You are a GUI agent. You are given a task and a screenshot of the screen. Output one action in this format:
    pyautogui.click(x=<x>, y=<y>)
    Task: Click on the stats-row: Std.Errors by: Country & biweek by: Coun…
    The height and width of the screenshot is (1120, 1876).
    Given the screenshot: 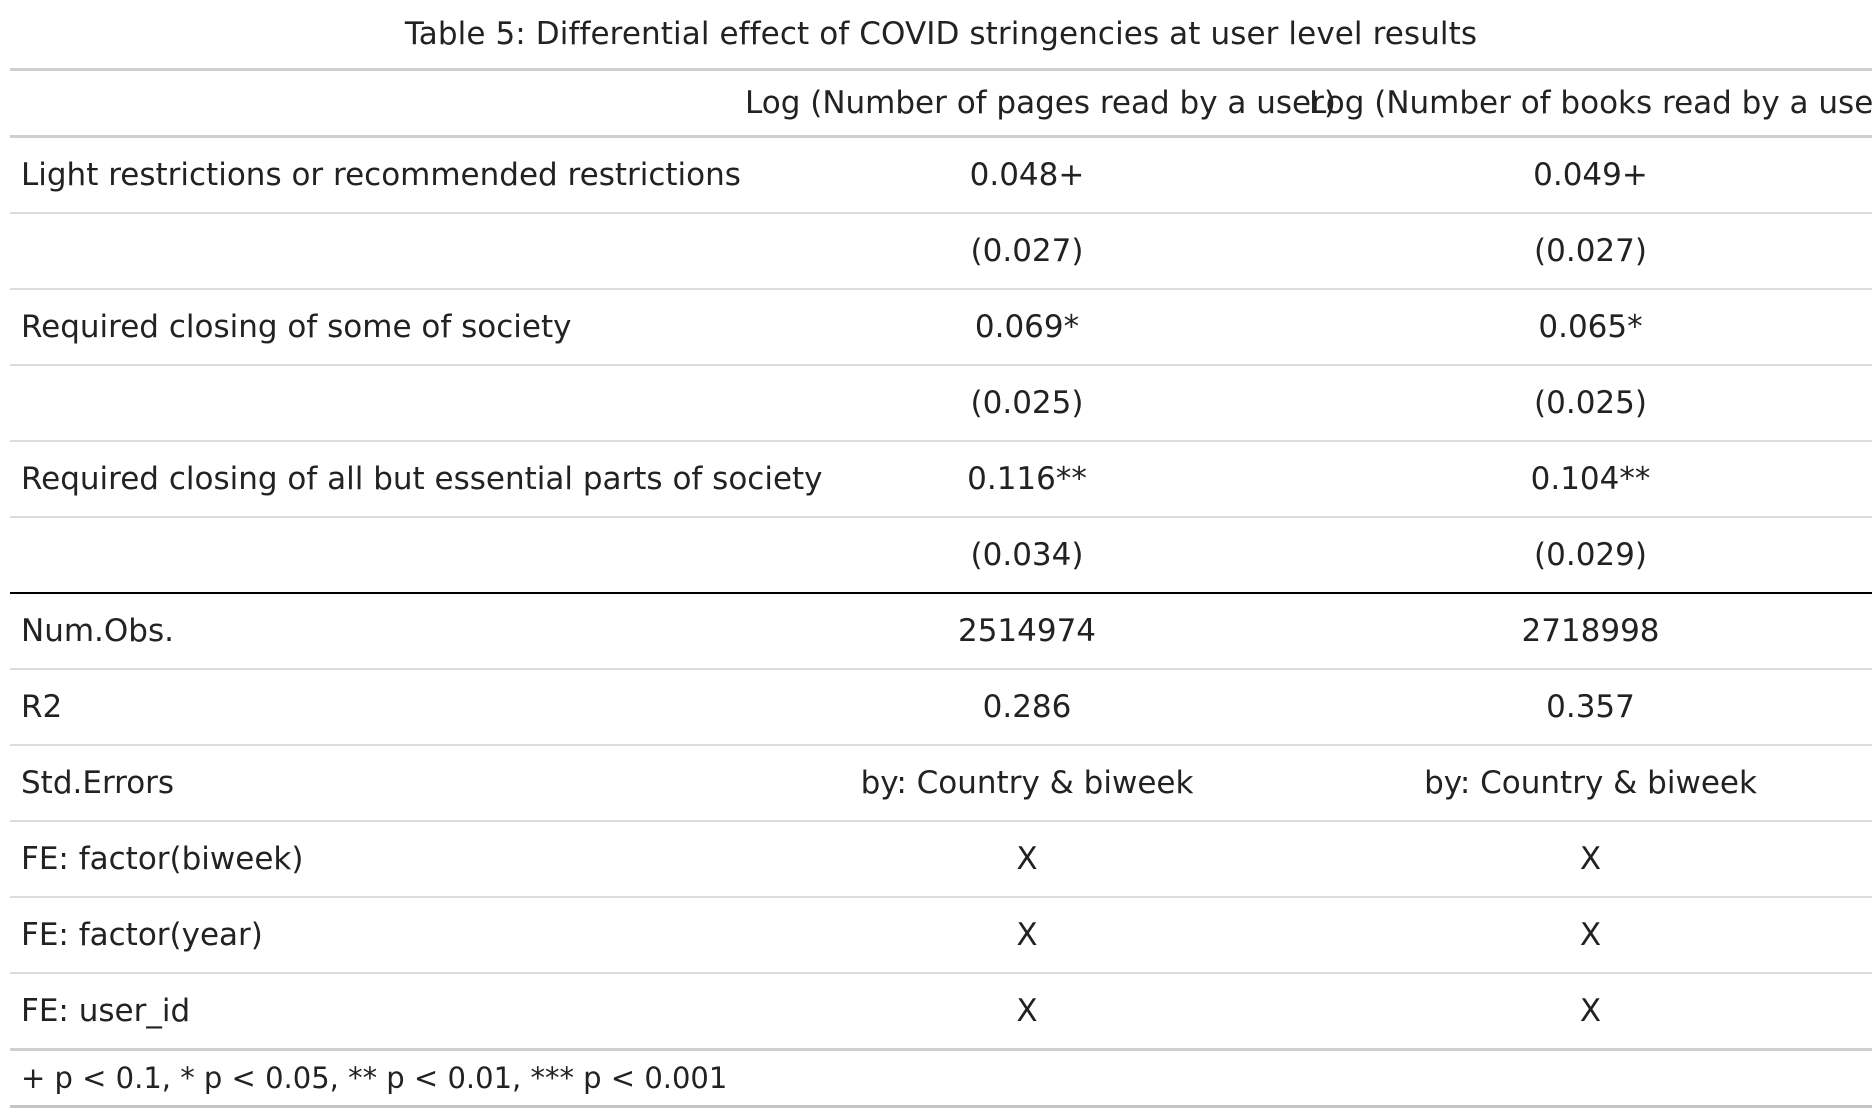 What is the action you would take?
    pyautogui.click(x=941, y=783)
    